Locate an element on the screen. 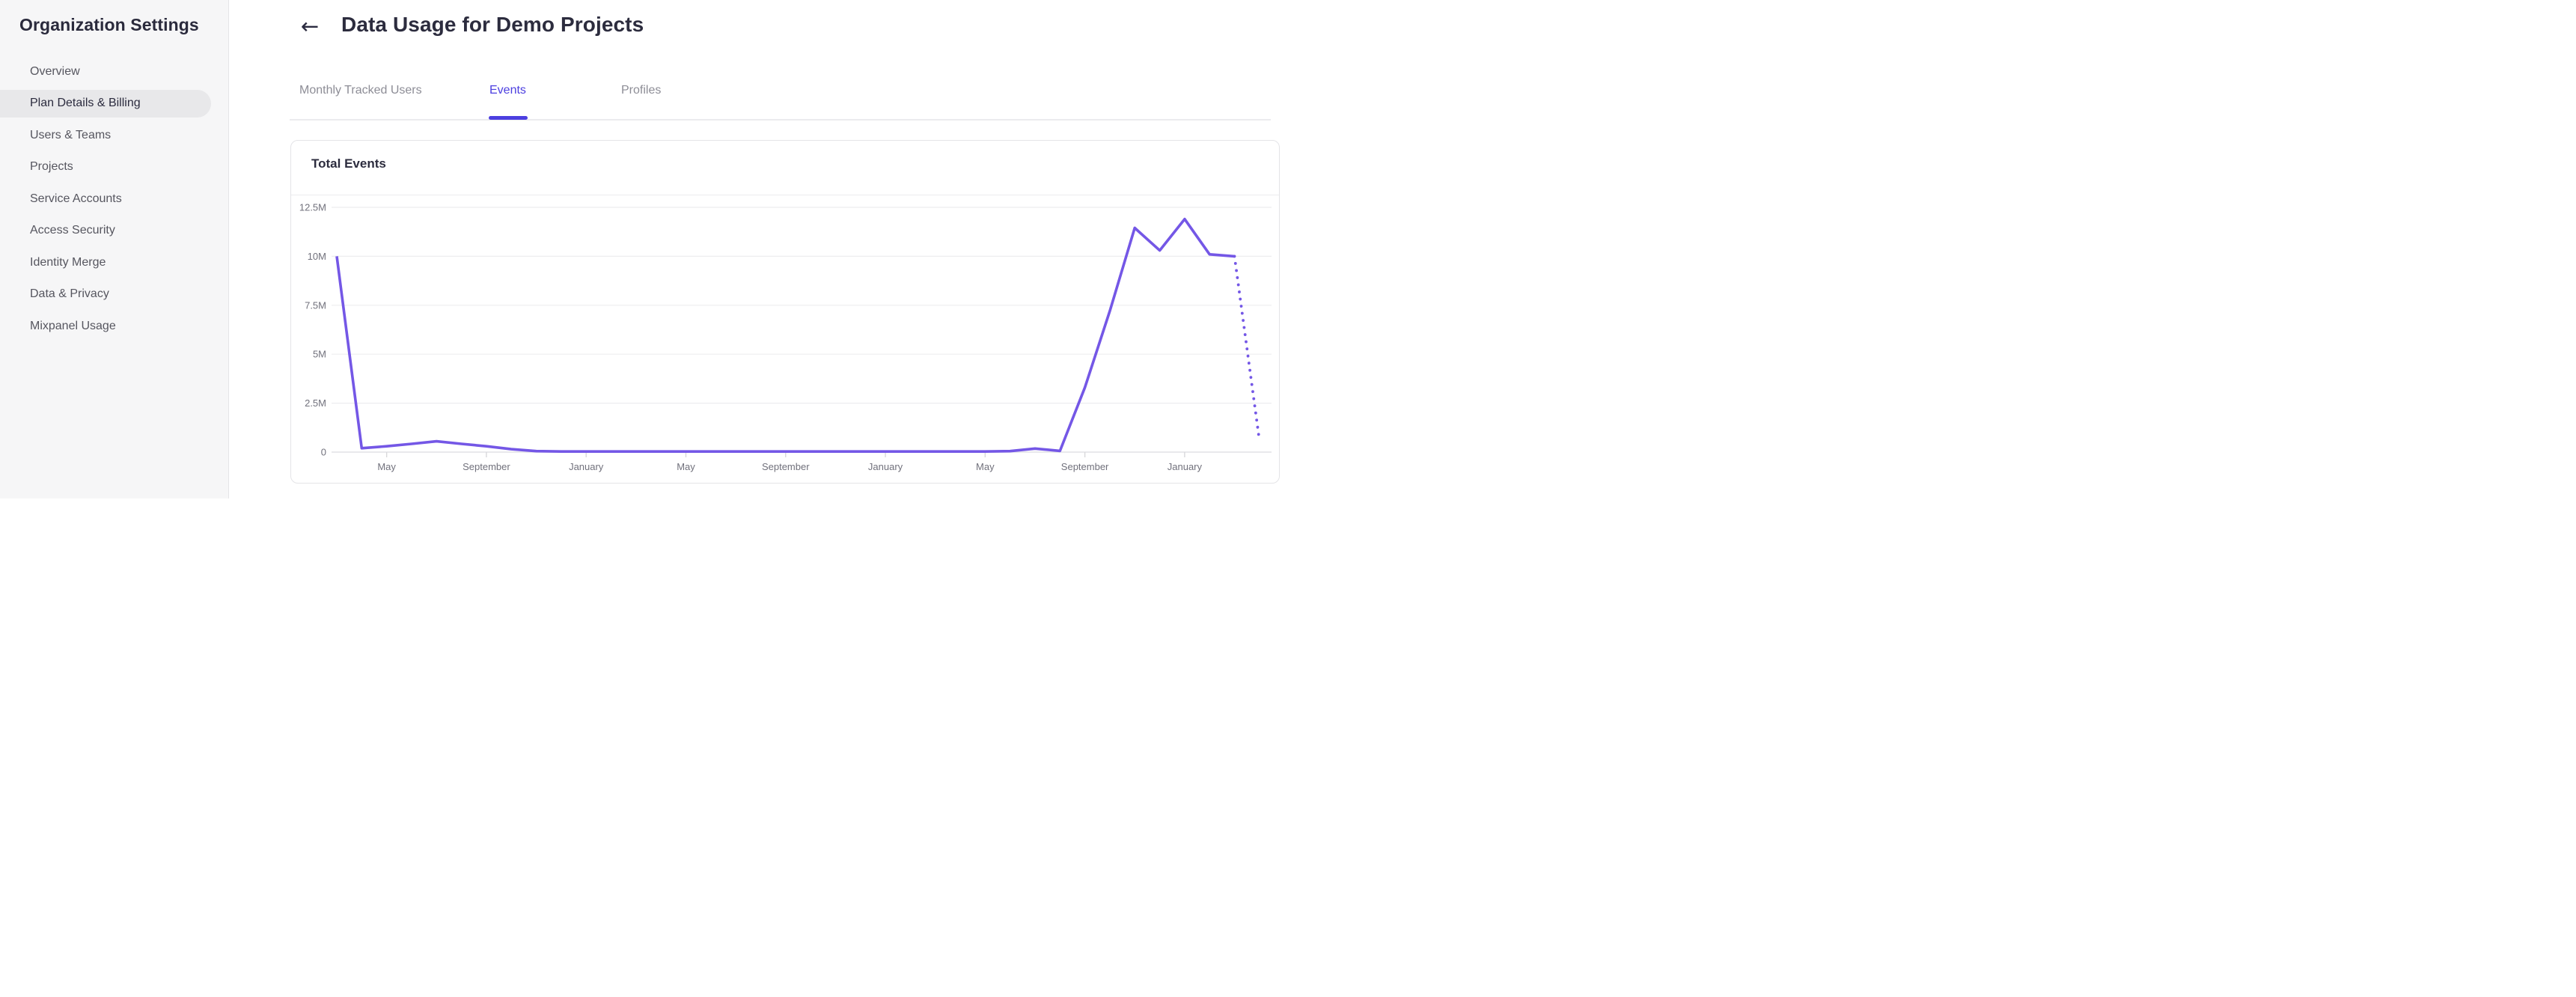  sidebar-item-mixpanel-usage: Mixpanel Usage is located at coordinates (73, 325).